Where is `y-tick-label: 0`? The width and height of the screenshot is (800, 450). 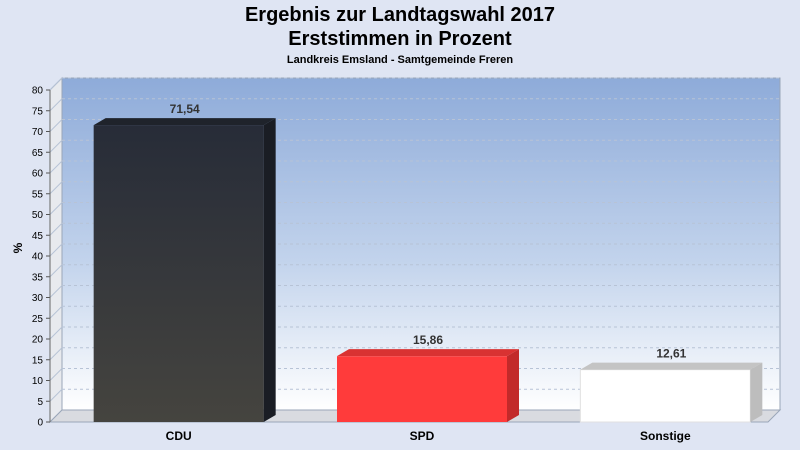
y-tick-label: 0 is located at coordinates (40, 423).